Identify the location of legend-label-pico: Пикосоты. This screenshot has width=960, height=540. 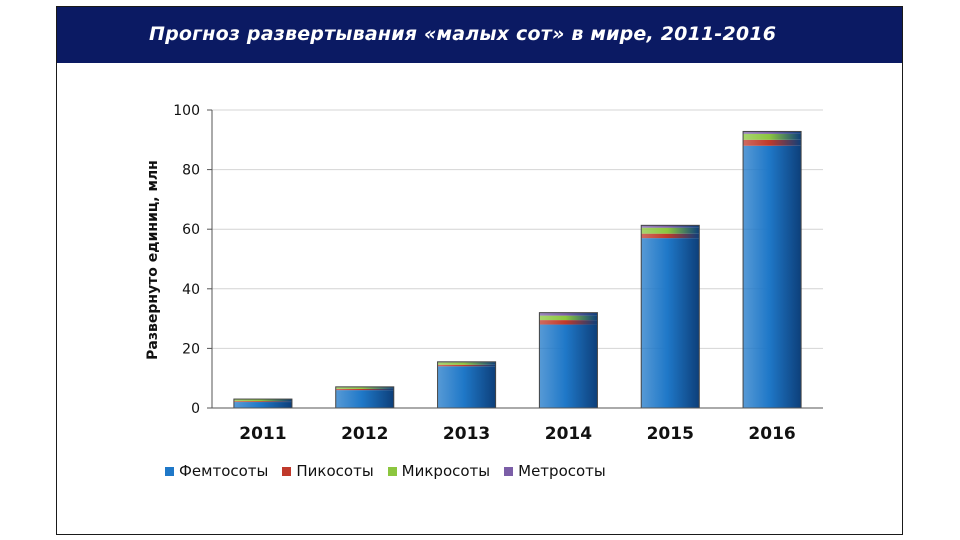
(335, 471).